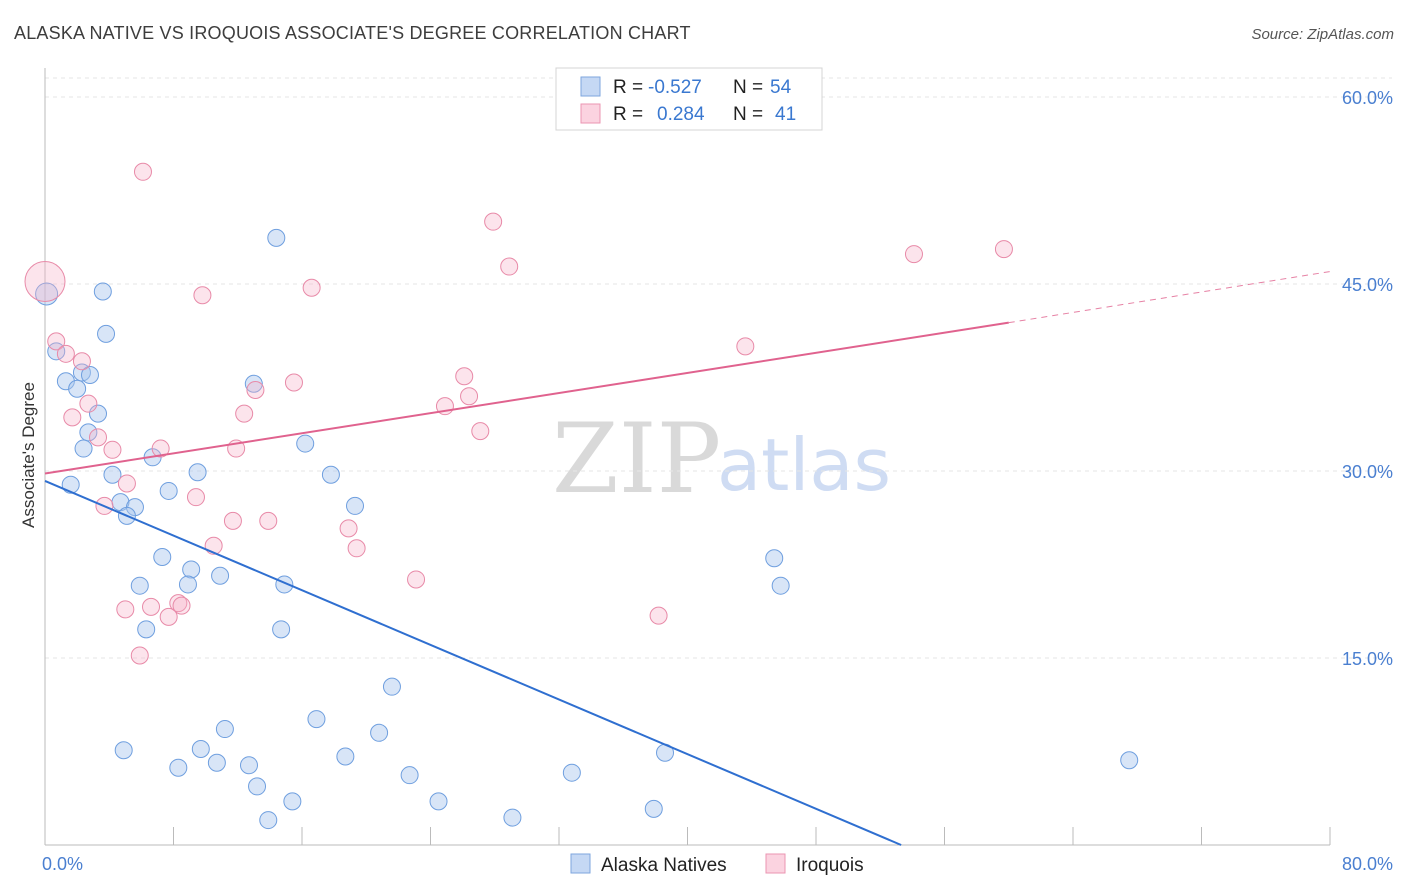 This screenshot has width=1406, height=892. I want to click on x-tick-labels: 0.0% 80.0%, so click(717, 864).